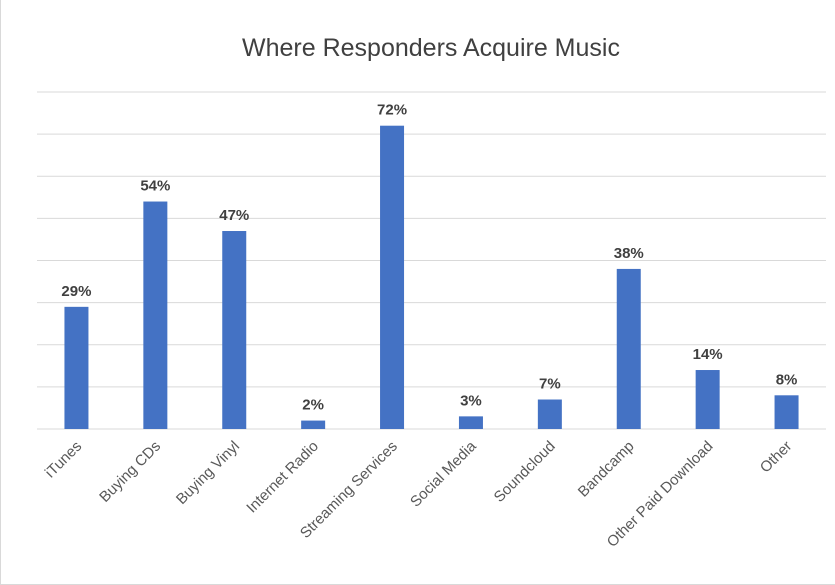 The height and width of the screenshot is (585, 835). I want to click on chart-title: Where Responders Acquire Music, so click(431, 48).